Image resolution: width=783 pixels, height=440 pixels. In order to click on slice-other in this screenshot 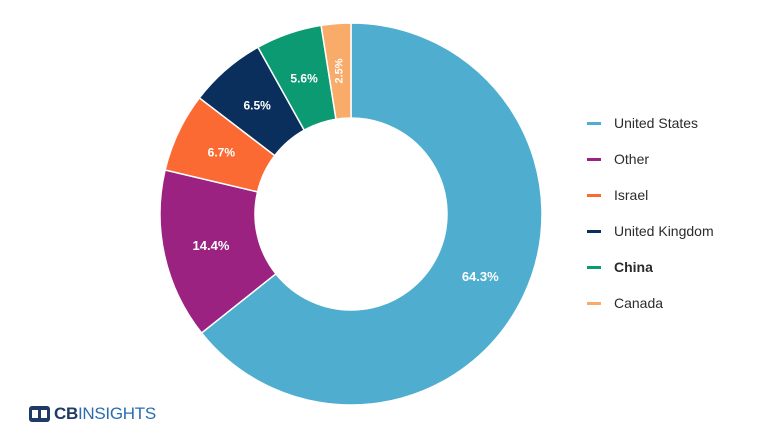, I will do `click(218, 252)`.